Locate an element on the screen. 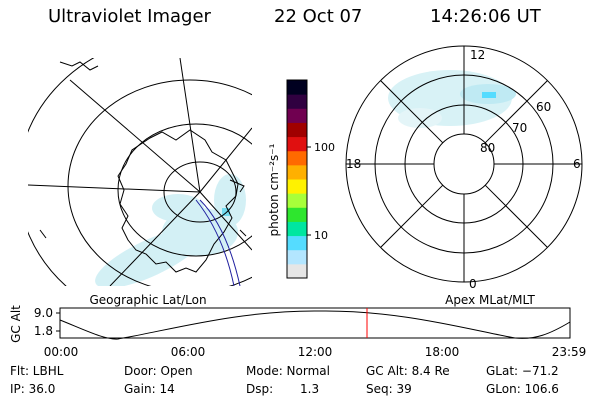 Image resolution: width=600 pixels, height=400 pixels. mlt-label-6: 6 is located at coordinates (577, 164).